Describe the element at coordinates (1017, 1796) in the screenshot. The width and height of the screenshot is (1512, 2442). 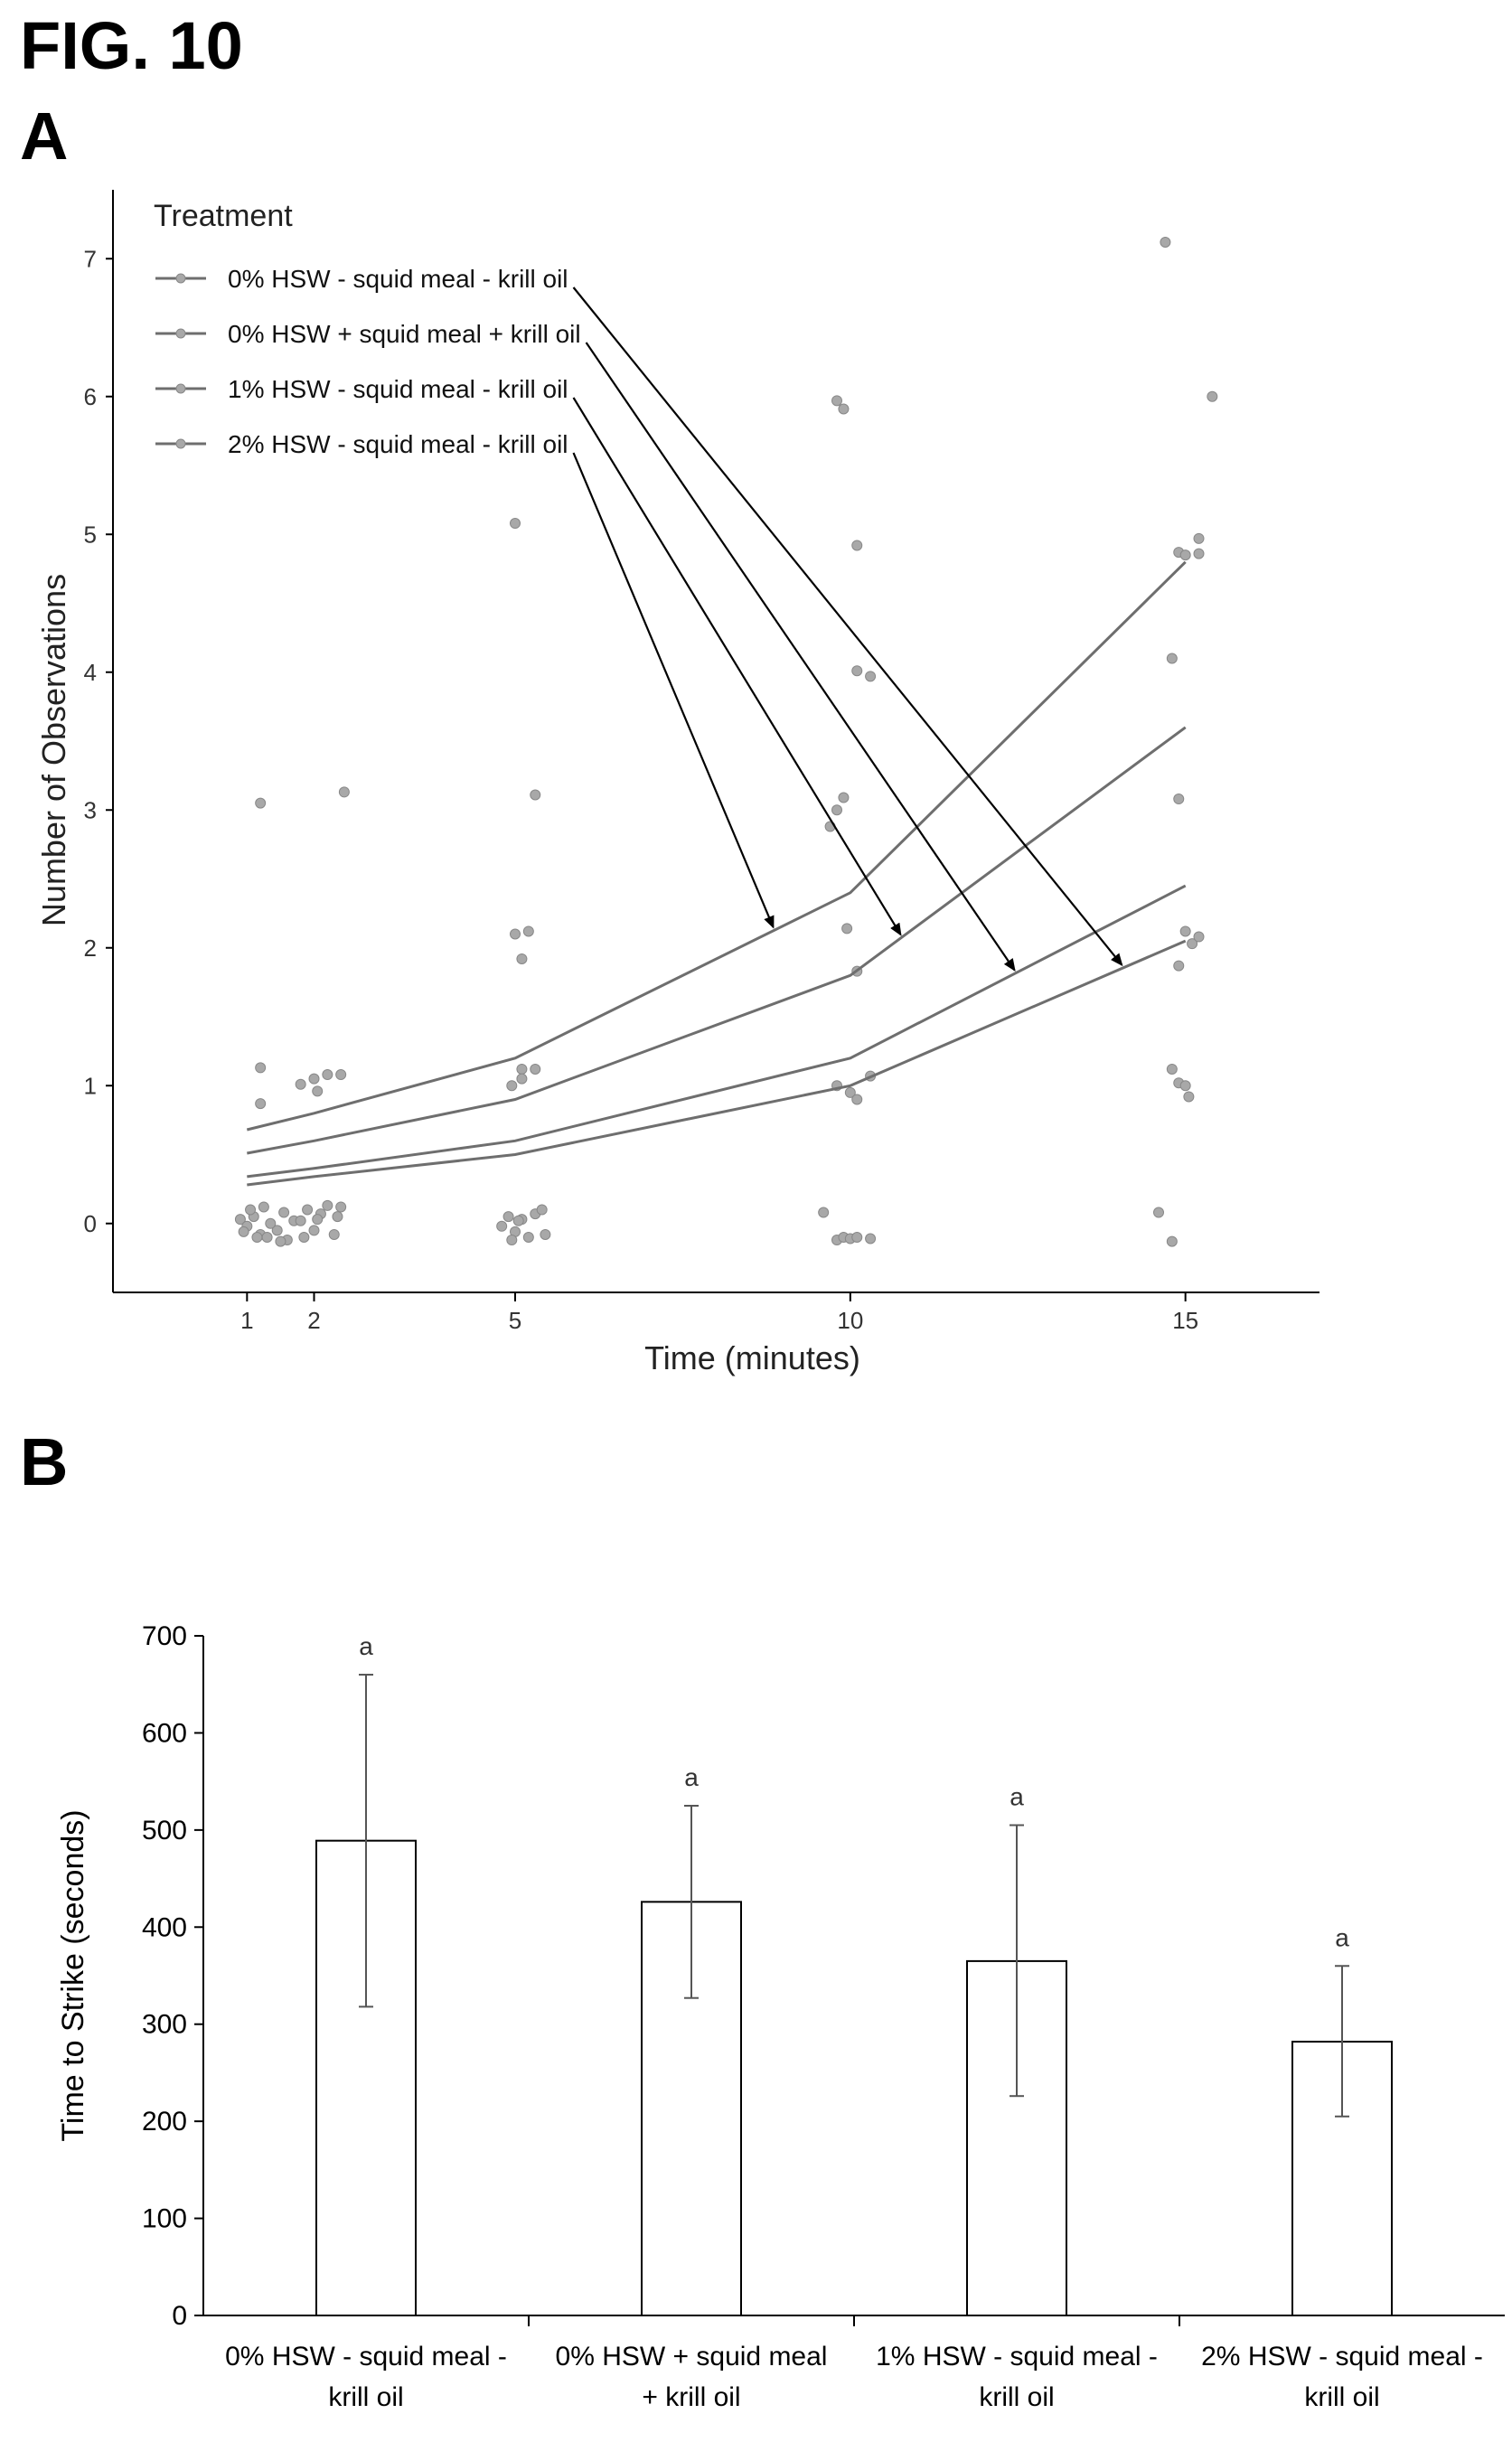
I see `significance-label-3: a` at that location.